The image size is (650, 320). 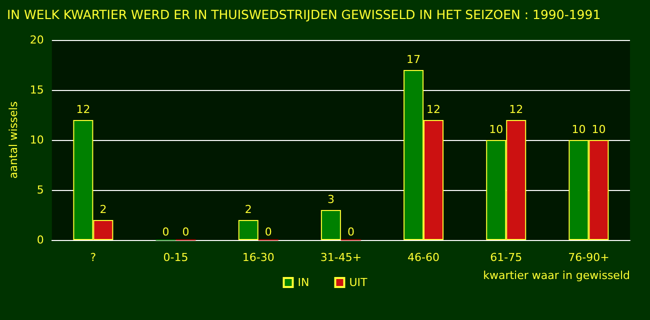 I want to click on y-tick-label: 15, so click(x=37, y=90).